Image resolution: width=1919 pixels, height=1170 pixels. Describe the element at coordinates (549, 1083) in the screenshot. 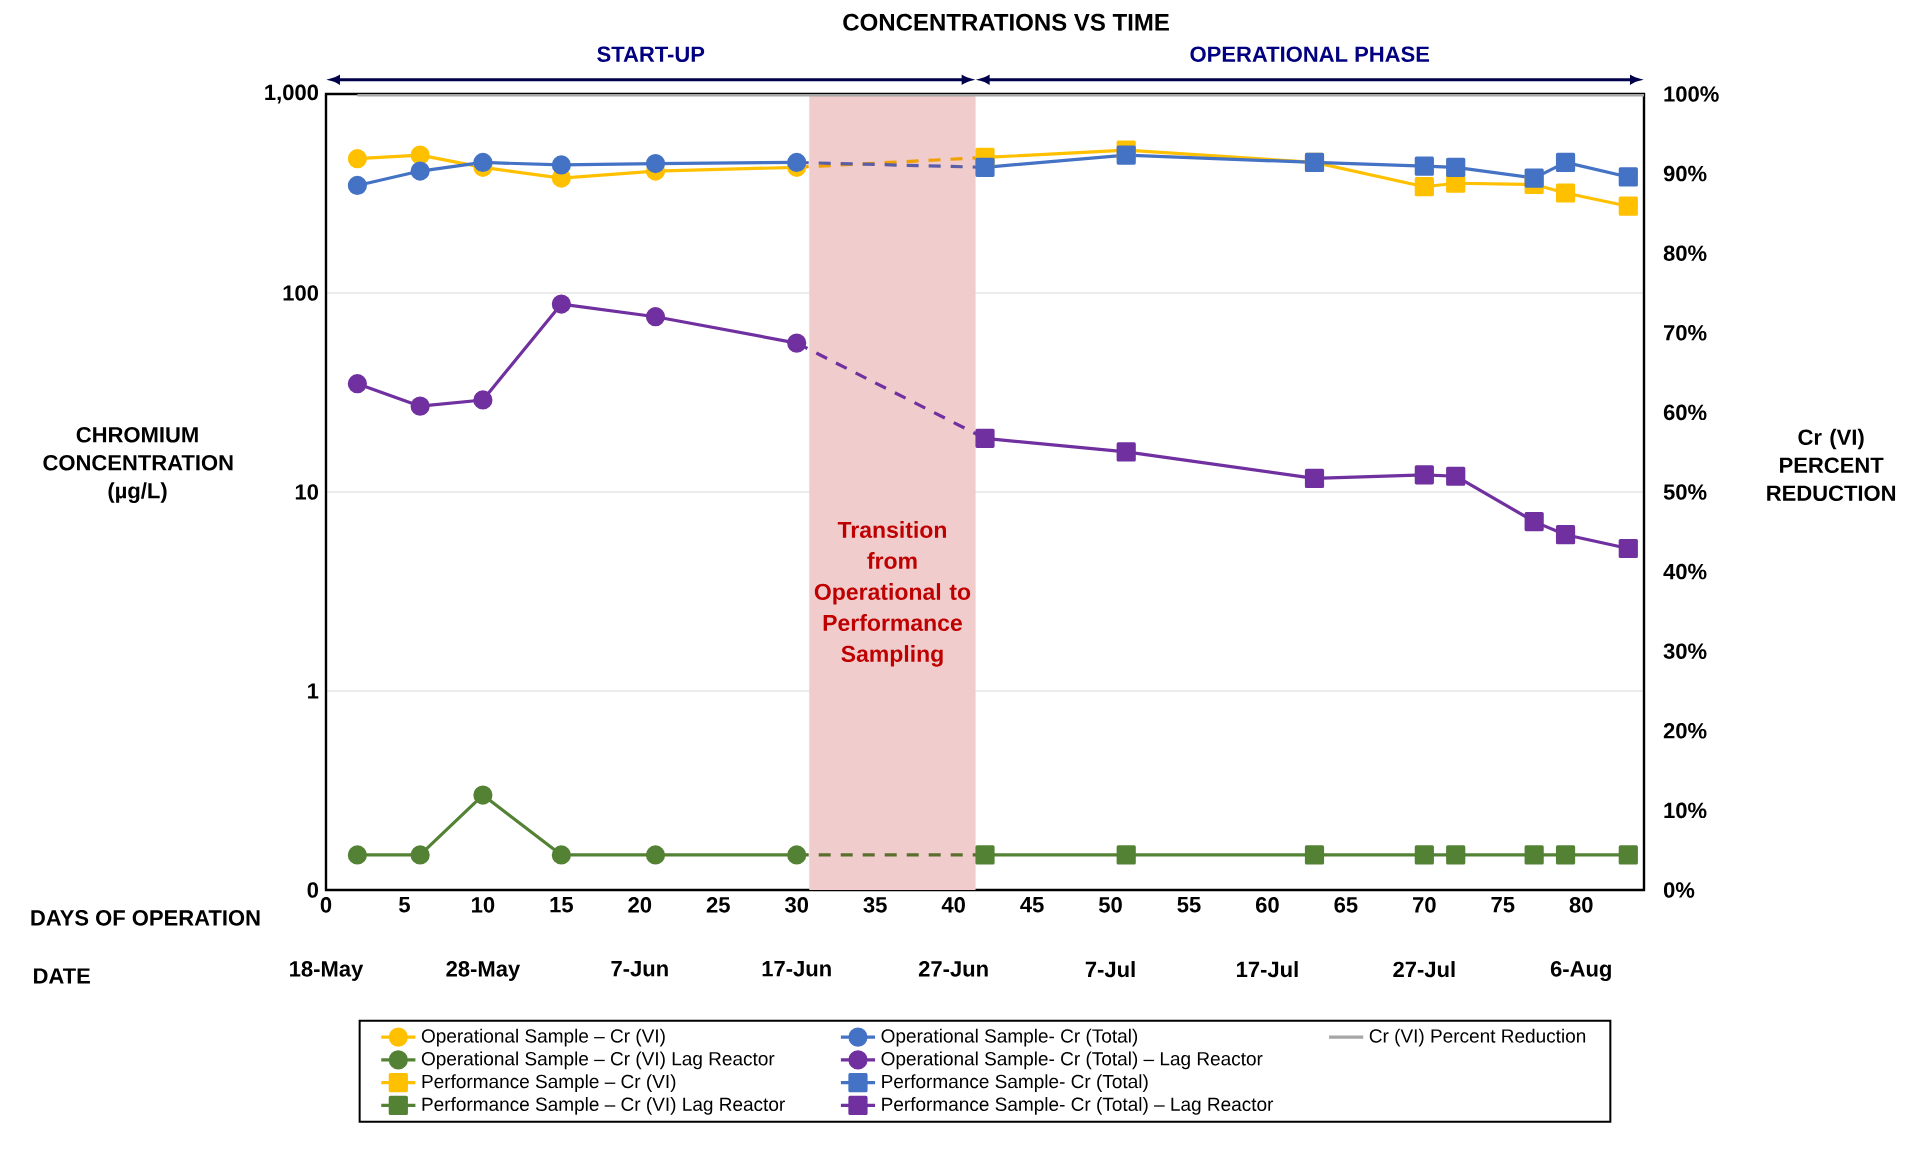

I see `legend-label: Performance Sample – Cr (VI)` at that location.